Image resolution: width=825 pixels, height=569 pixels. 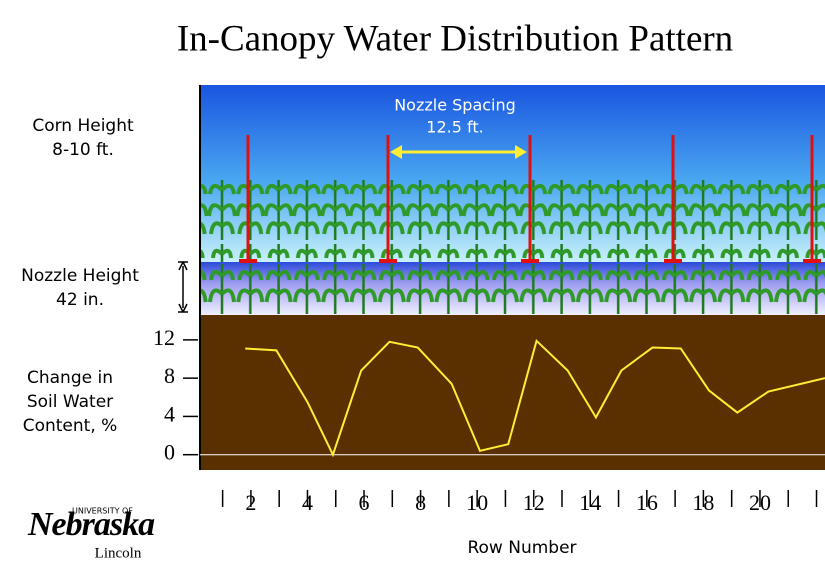 I want to click on data-line, so click(x=535, y=398).